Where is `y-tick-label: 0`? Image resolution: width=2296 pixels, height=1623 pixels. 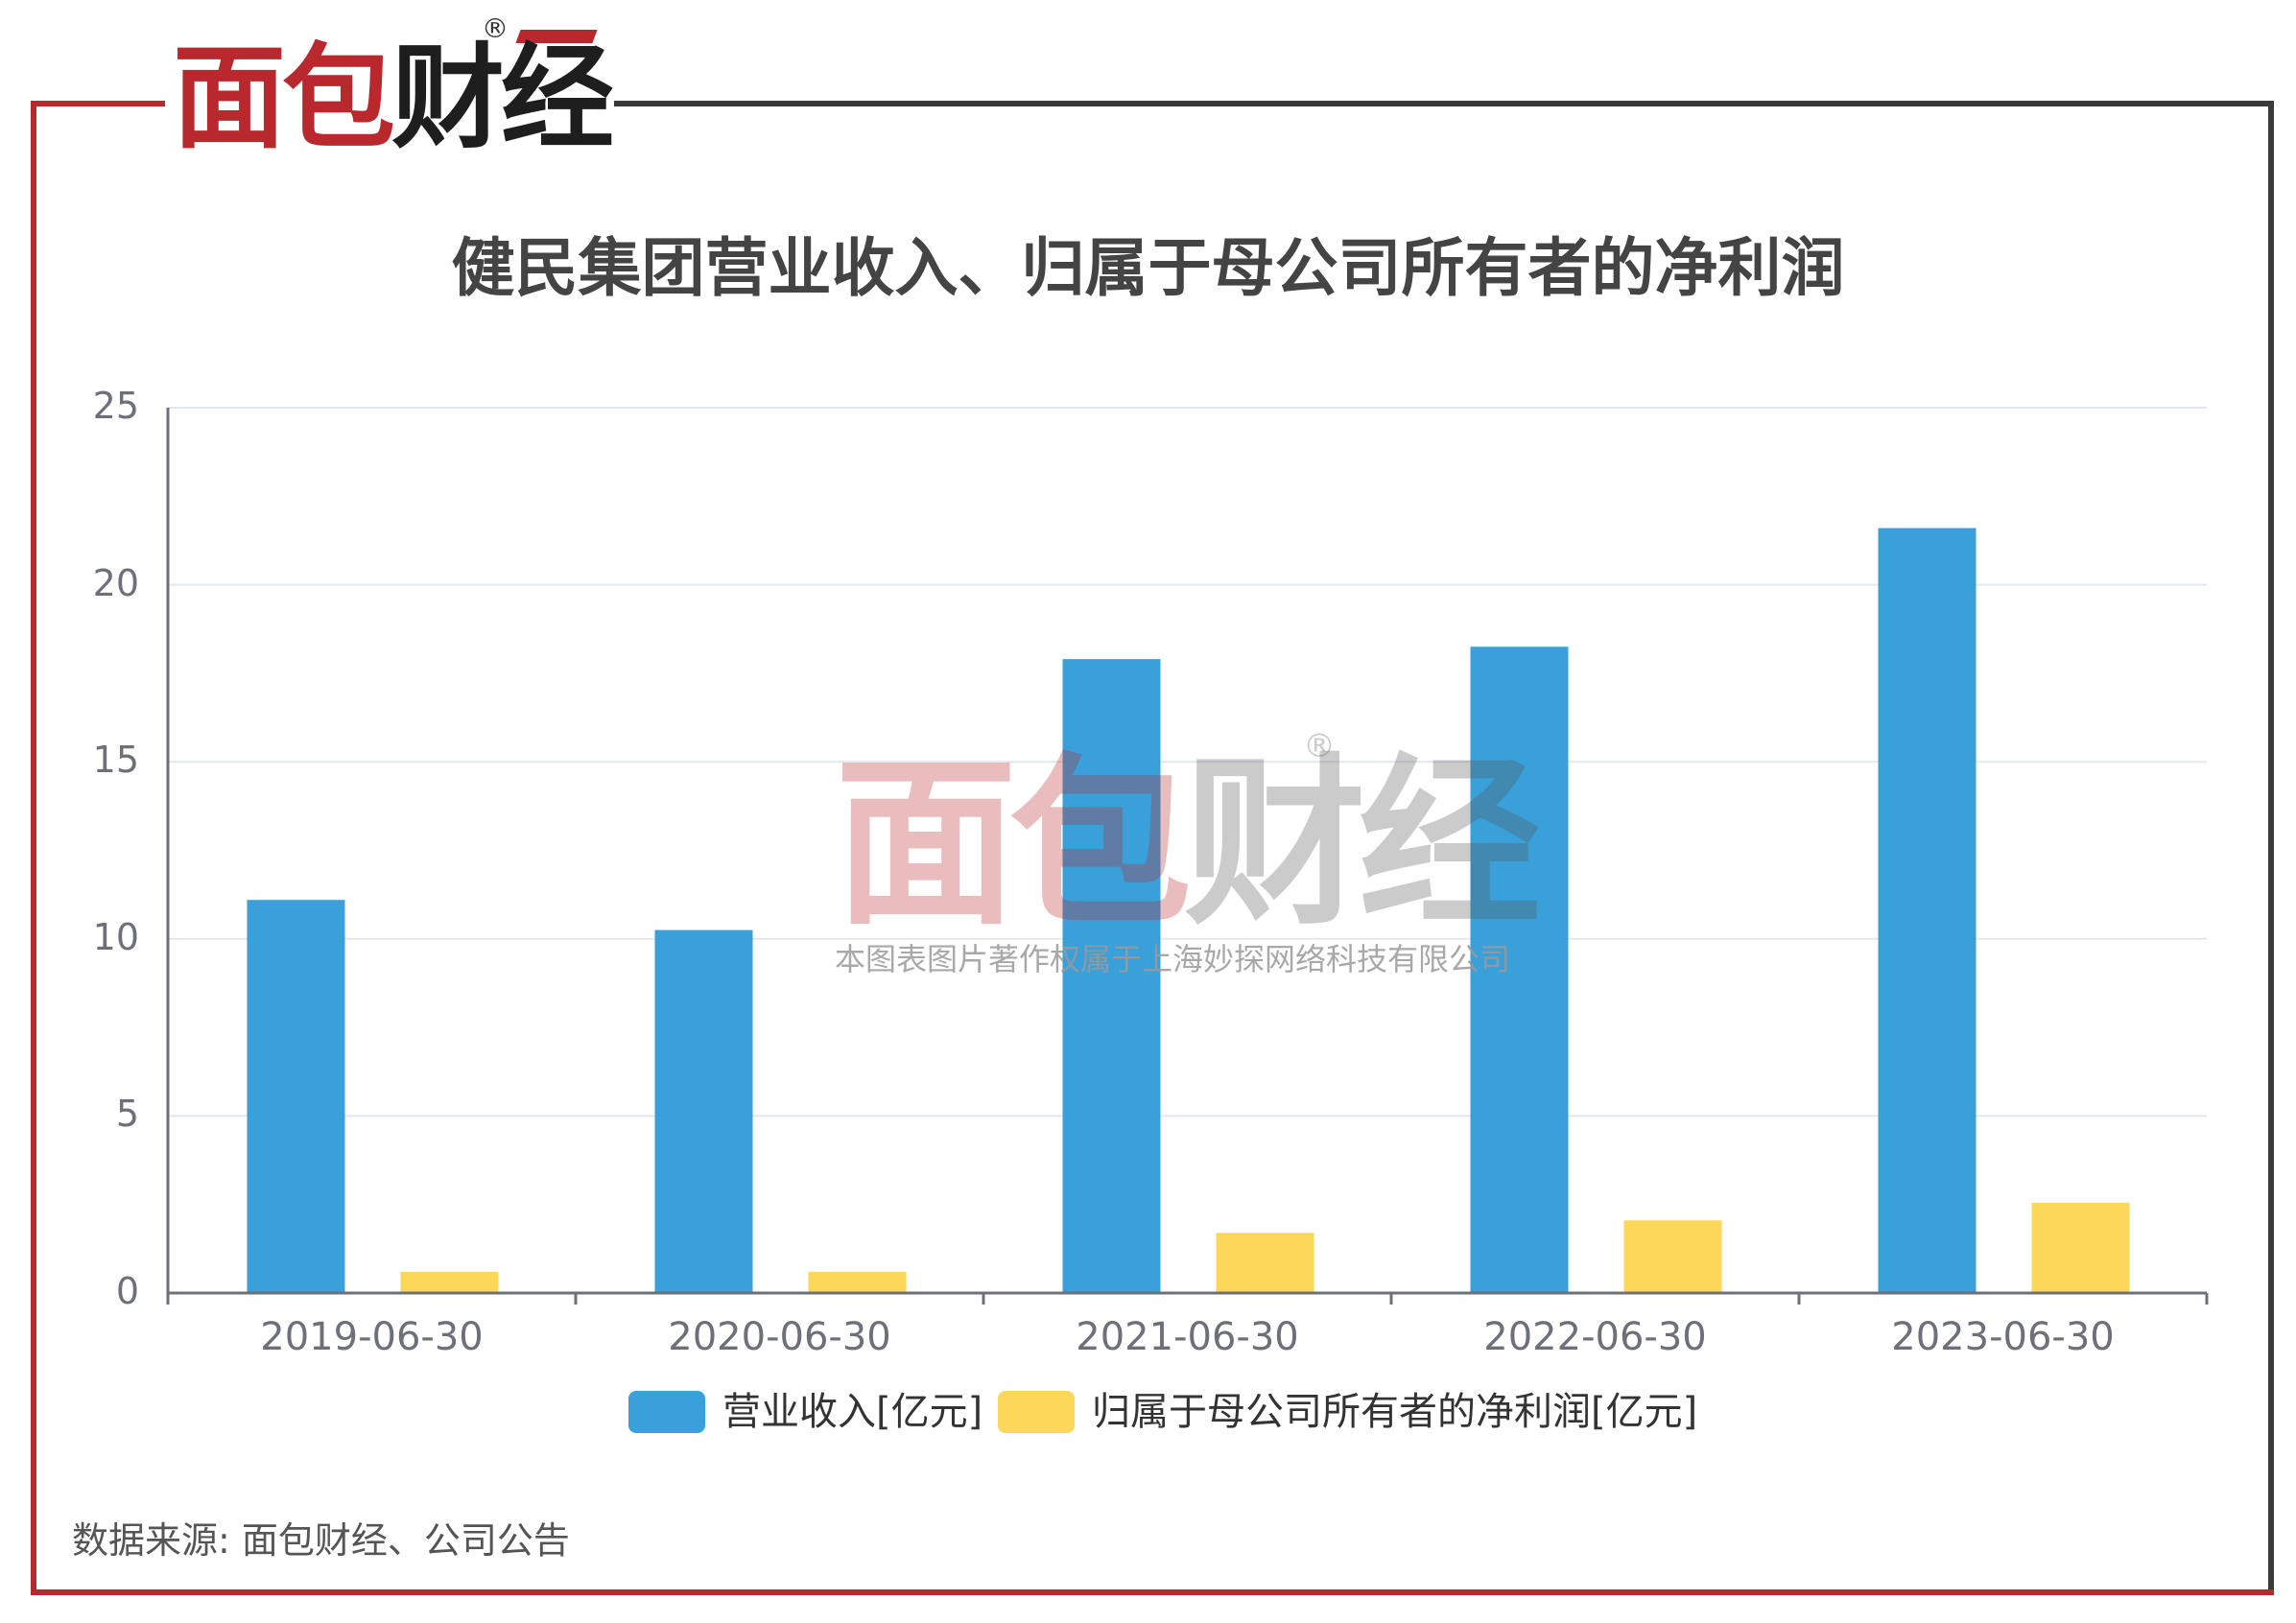 y-tick-label: 0 is located at coordinates (127, 1291).